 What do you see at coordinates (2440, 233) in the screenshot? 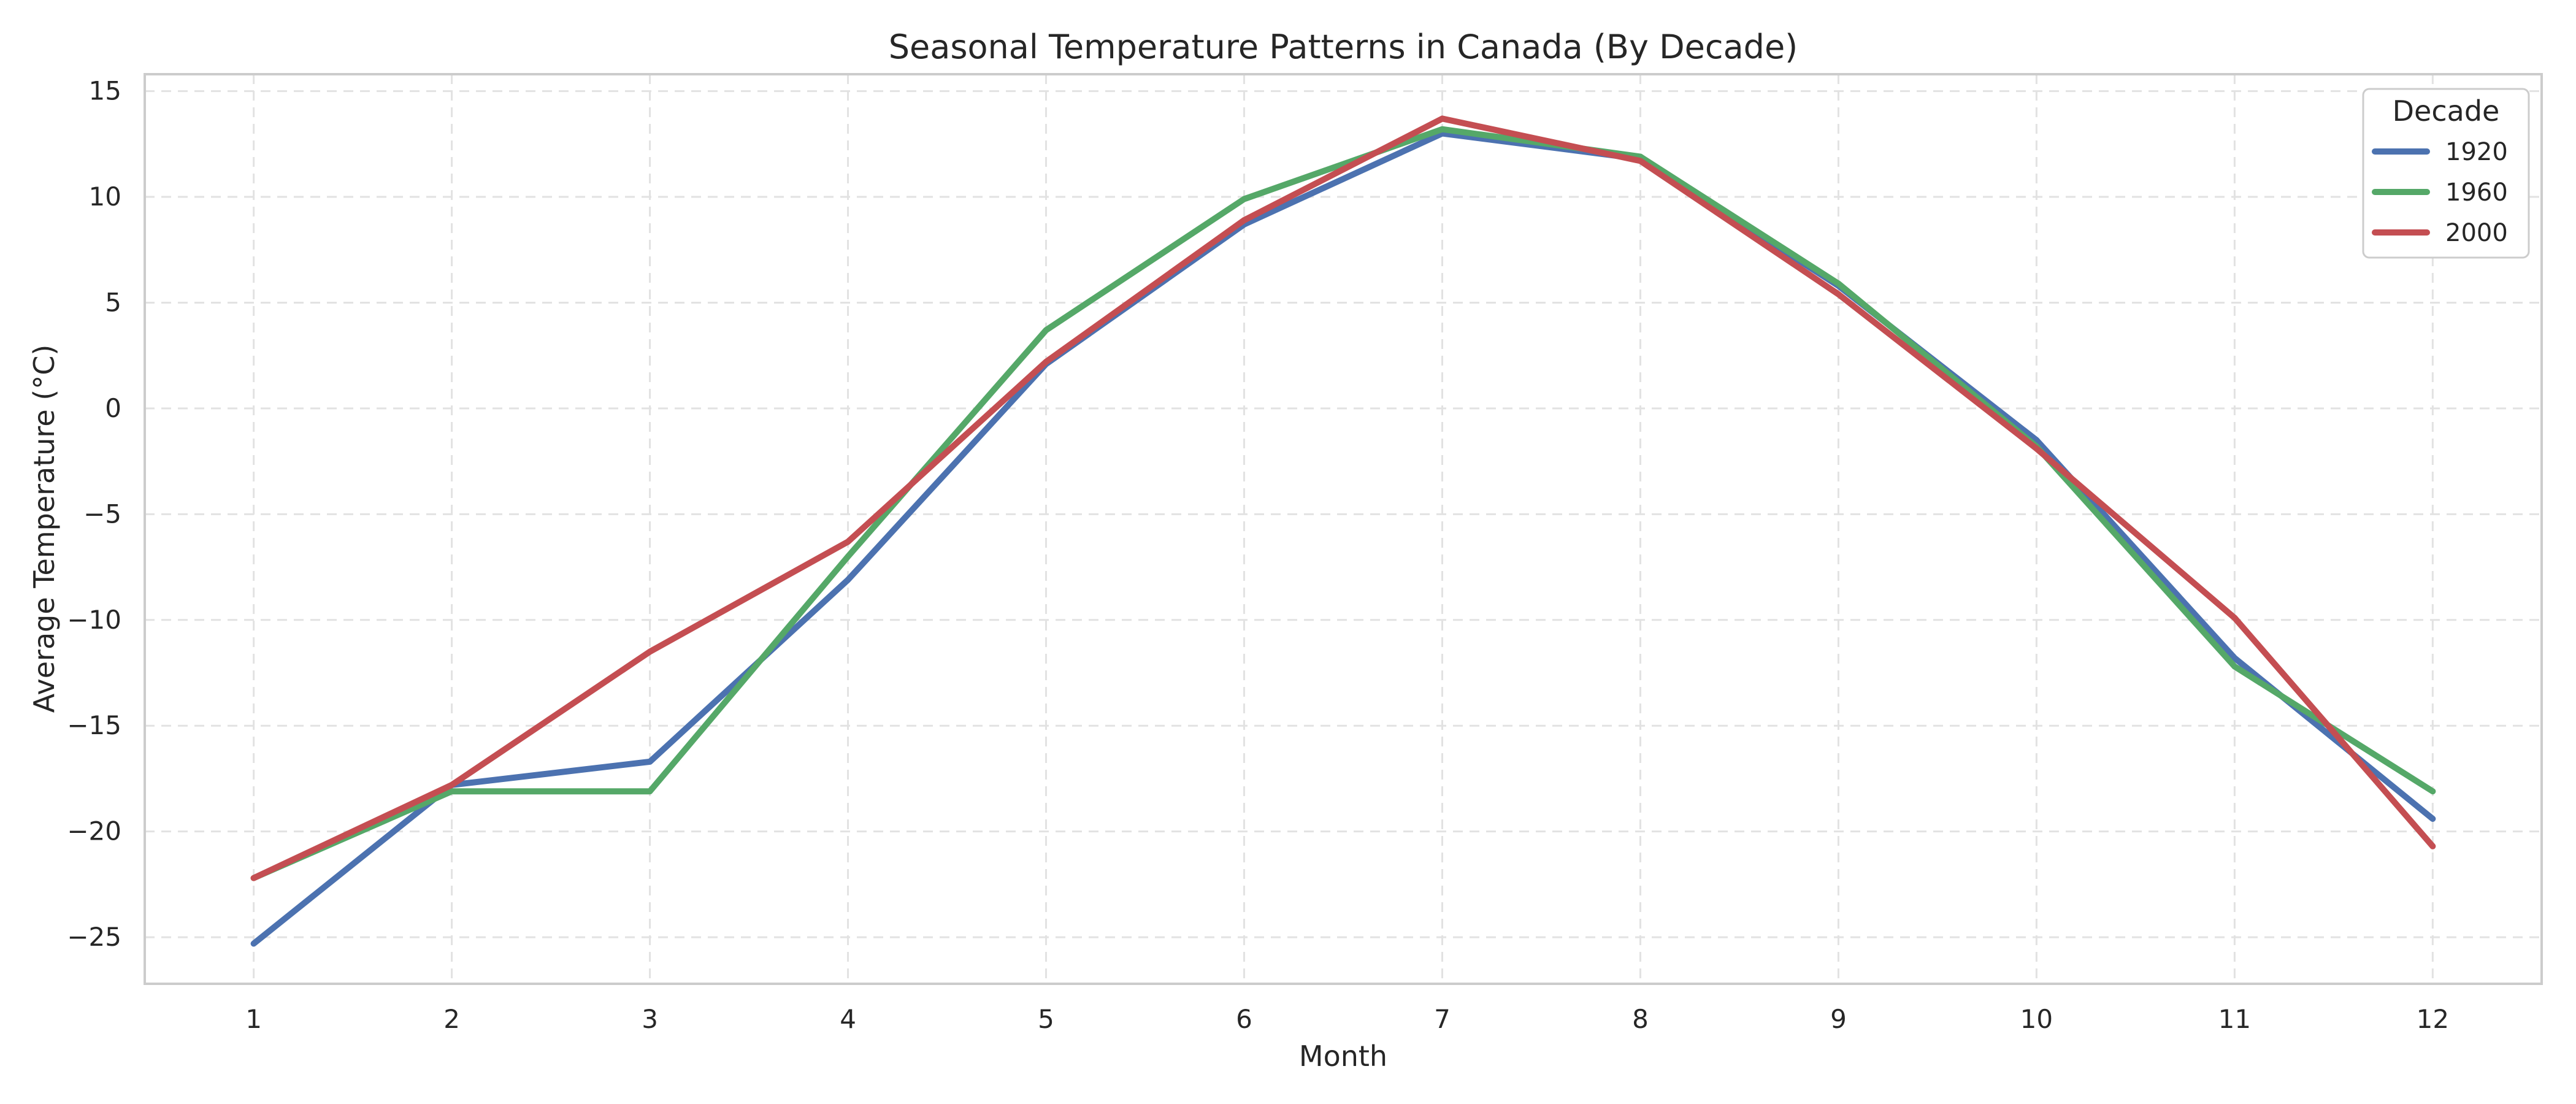
I see `legend-item-2000: 2000` at bounding box center [2440, 233].